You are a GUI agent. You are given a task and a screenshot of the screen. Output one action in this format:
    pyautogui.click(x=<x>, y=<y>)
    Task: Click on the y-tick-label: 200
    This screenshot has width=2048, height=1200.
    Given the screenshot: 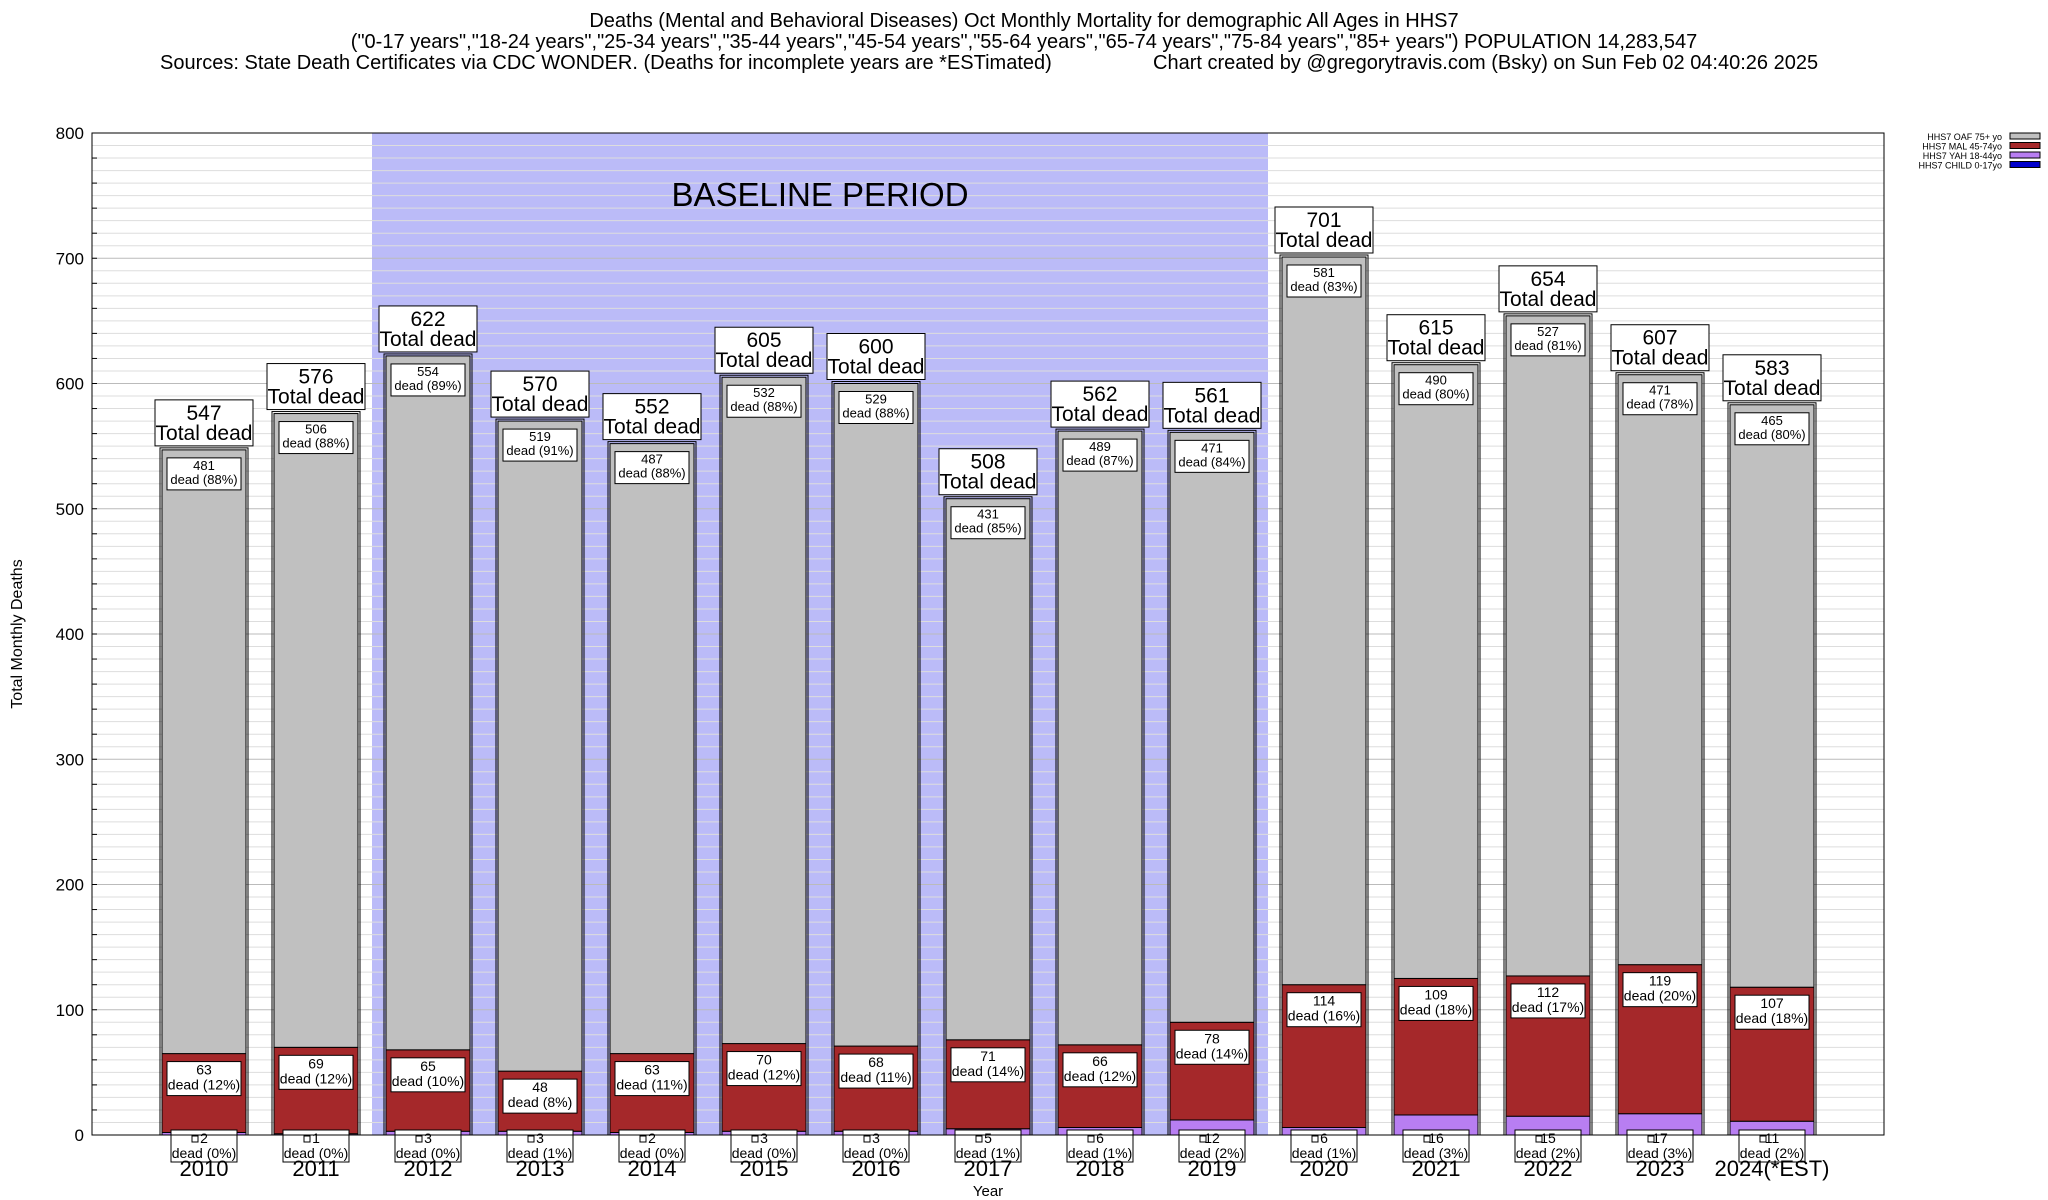 What is the action you would take?
    pyautogui.click(x=70, y=885)
    